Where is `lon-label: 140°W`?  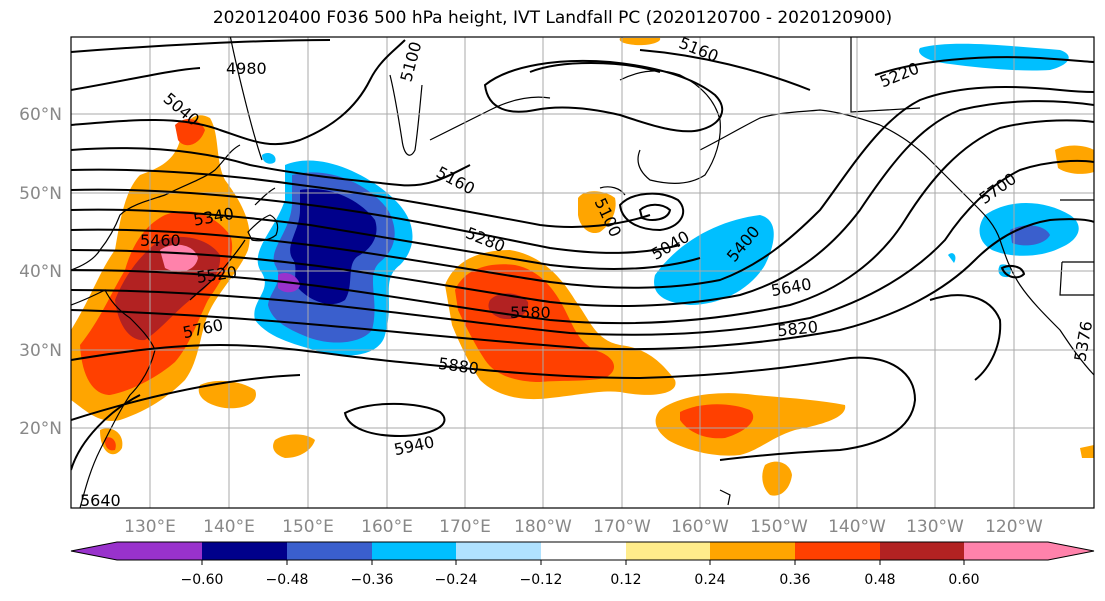 lon-label: 140°W is located at coordinates (857, 527).